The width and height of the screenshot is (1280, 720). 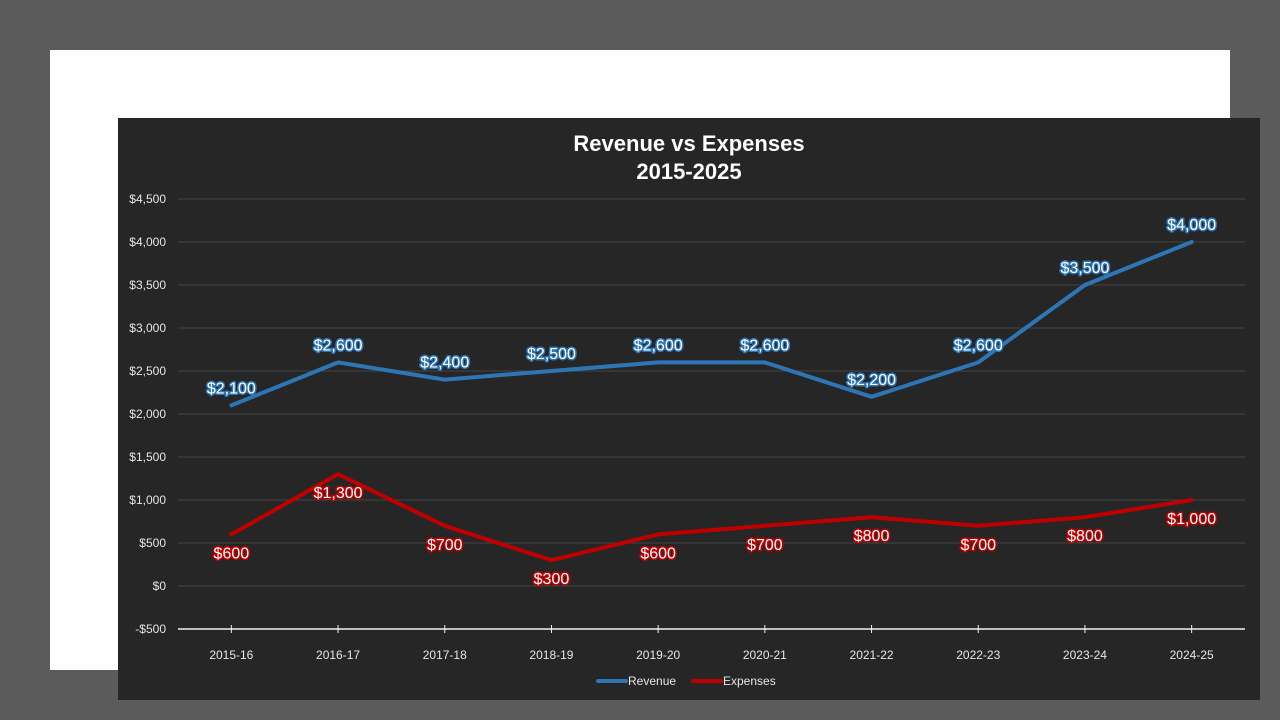 I want to click on x-tick-label: 2018-19, so click(x=551, y=655).